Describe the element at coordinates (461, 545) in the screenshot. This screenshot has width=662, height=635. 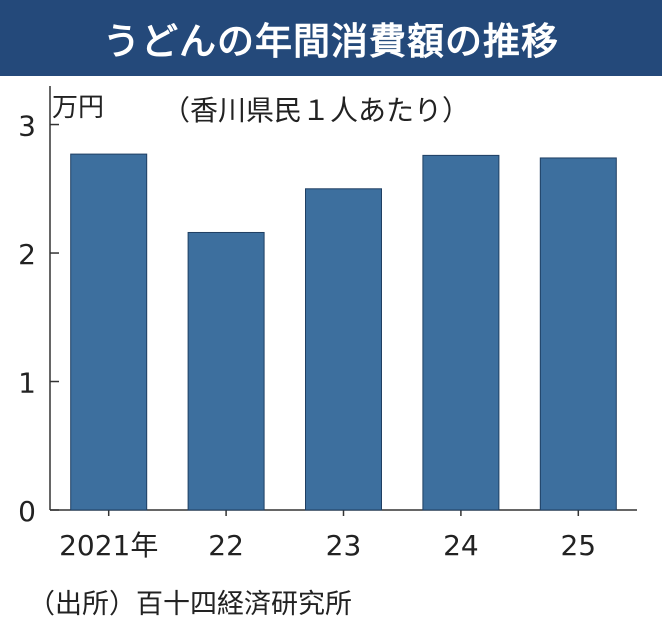
I see `x-tick-label: 24` at that location.